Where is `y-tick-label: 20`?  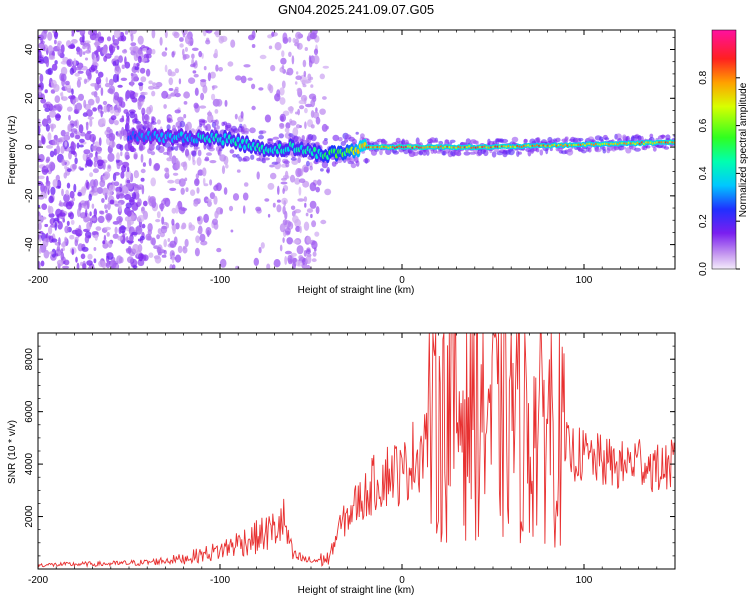
y-tick-label: 20 is located at coordinates (29, 98).